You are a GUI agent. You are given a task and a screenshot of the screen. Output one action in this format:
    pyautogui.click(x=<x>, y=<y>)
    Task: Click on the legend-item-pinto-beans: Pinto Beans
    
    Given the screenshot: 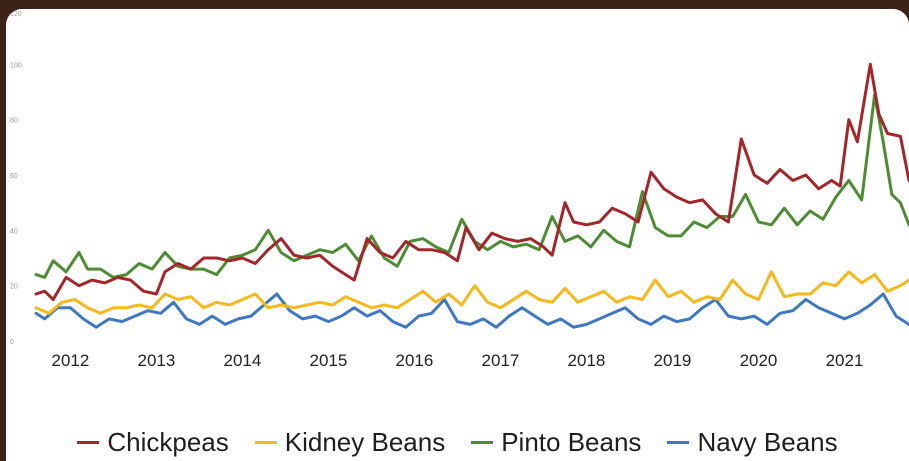 What is the action you would take?
    pyautogui.click(x=556, y=442)
    